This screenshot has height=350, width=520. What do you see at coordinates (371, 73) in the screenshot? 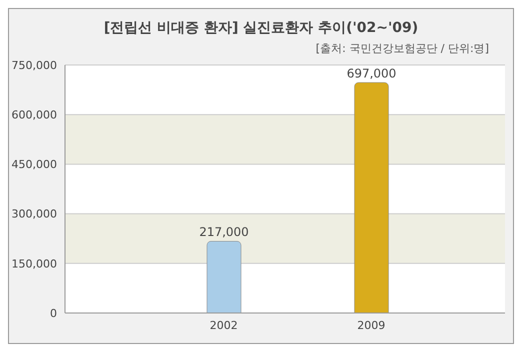
I see `data-label: 697,000` at bounding box center [371, 73].